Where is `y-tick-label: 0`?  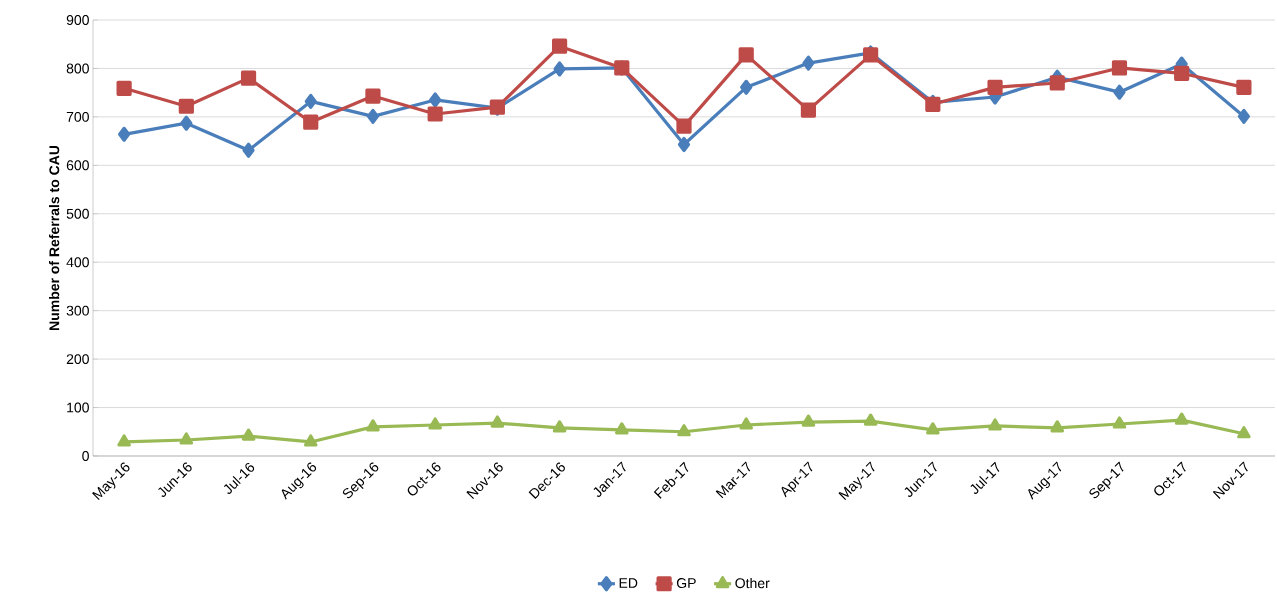
y-tick-label: 0 is located at coordinates (85, 456).